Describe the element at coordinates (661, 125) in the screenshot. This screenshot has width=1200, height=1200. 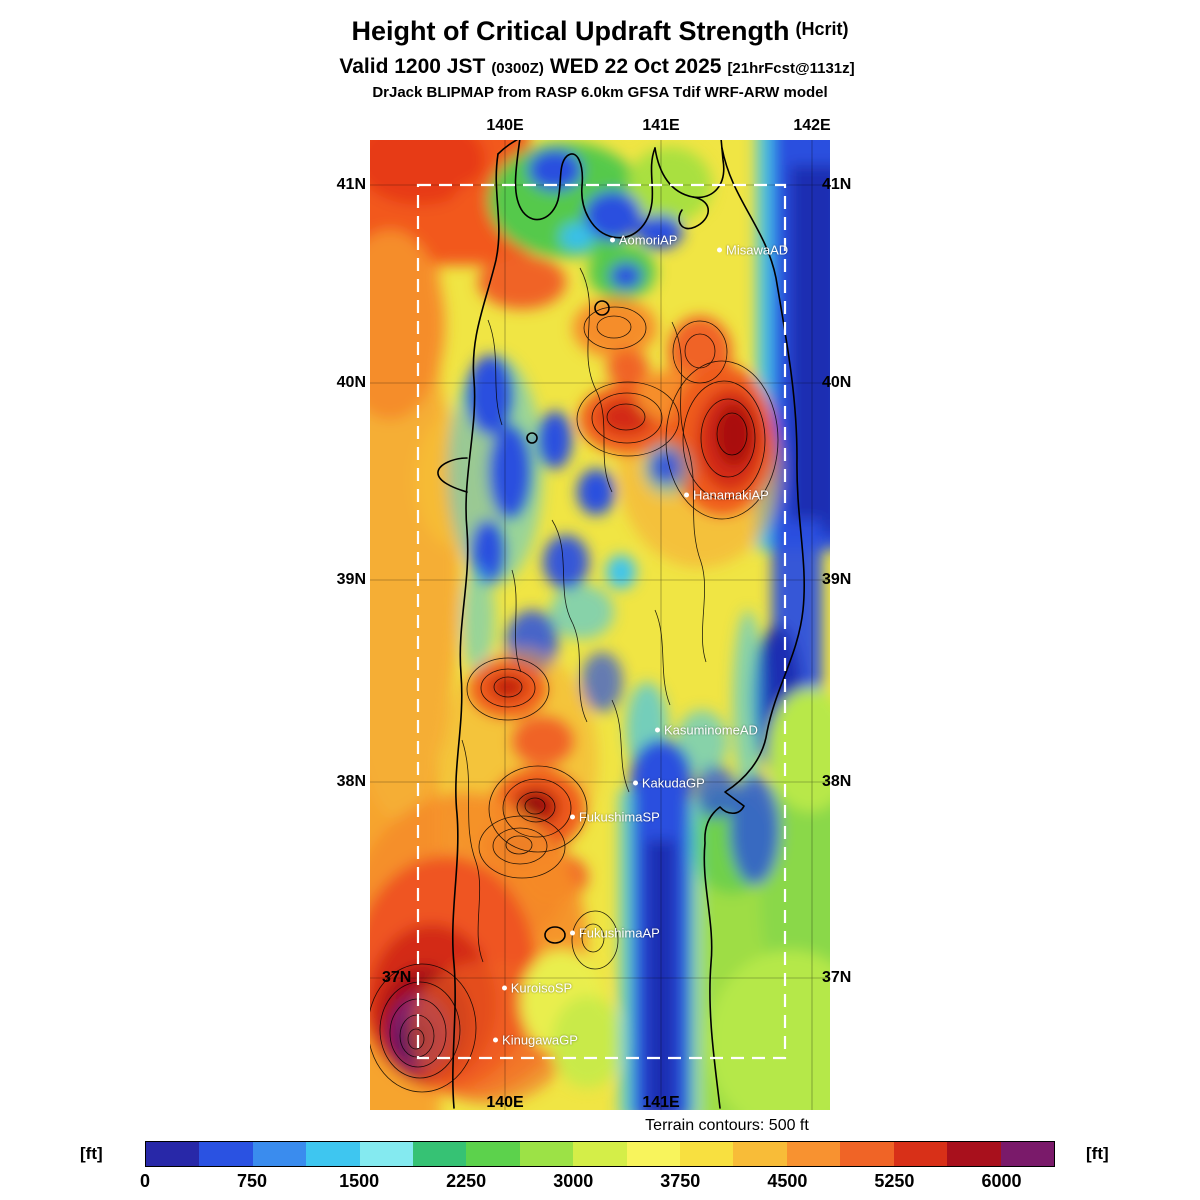
I see `lon-label-141e-top: 141E` at that location.